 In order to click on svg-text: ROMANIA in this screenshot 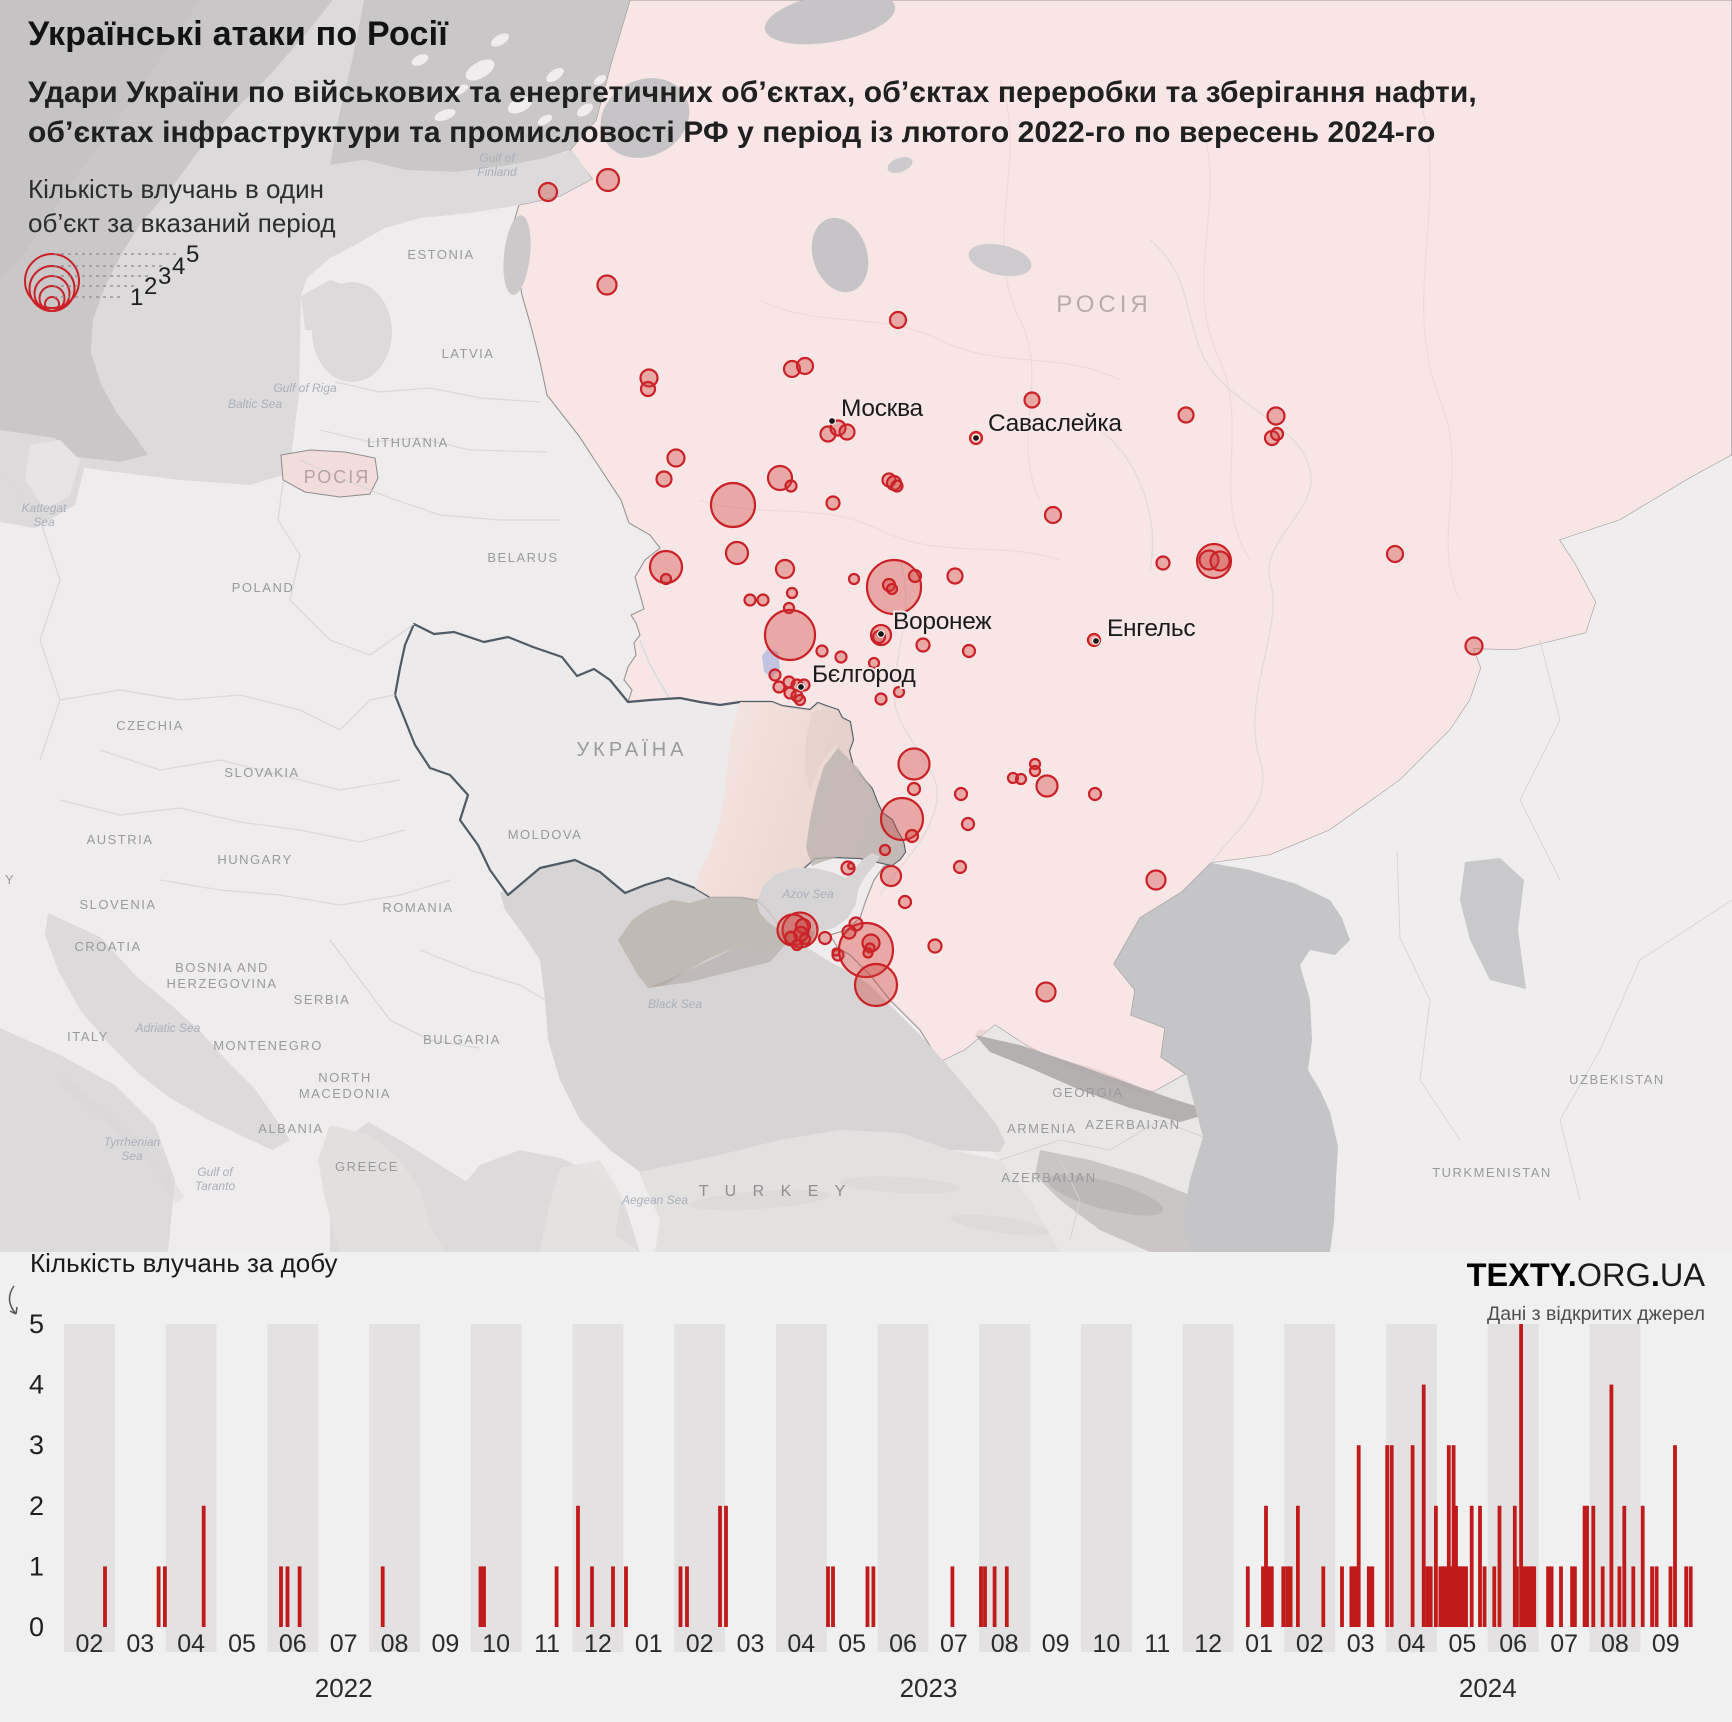, I will do `click(417, 907)`.